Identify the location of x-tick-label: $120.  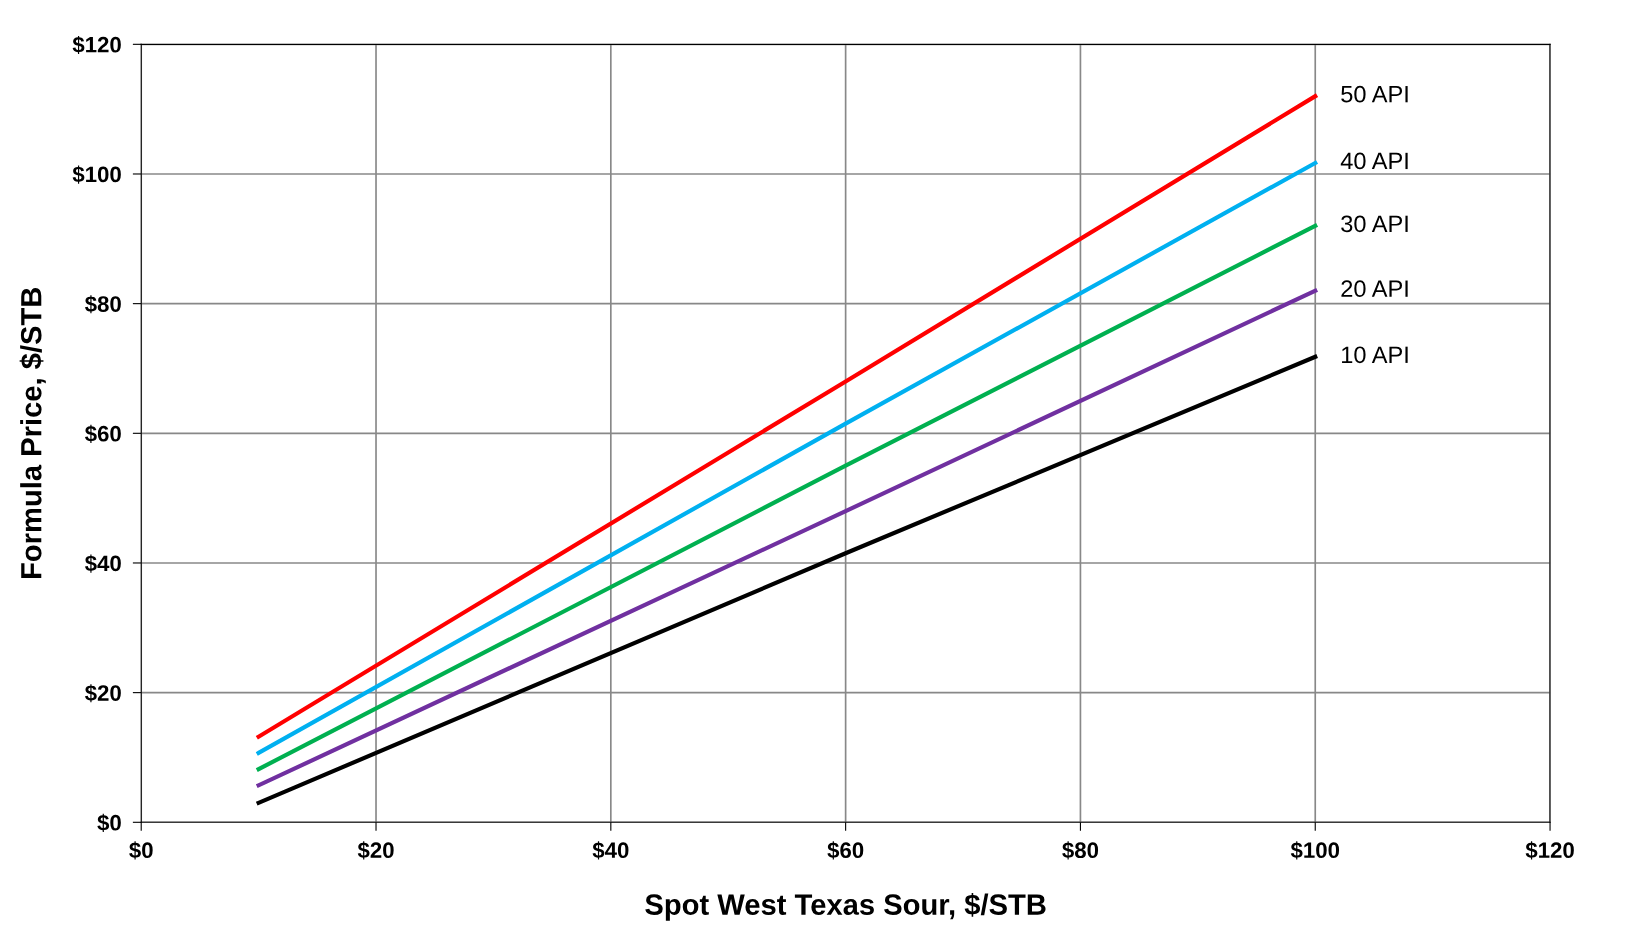
(1549, 850).